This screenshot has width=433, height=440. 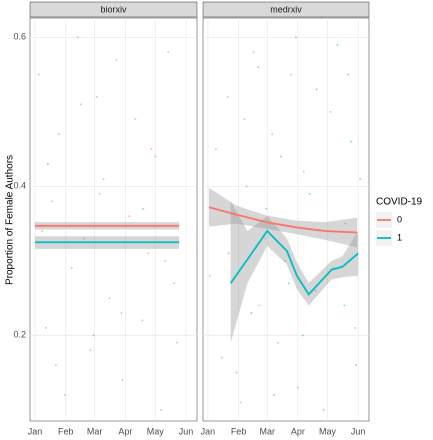 I want to click on legend-label: 0, so click(x=399, y=219).